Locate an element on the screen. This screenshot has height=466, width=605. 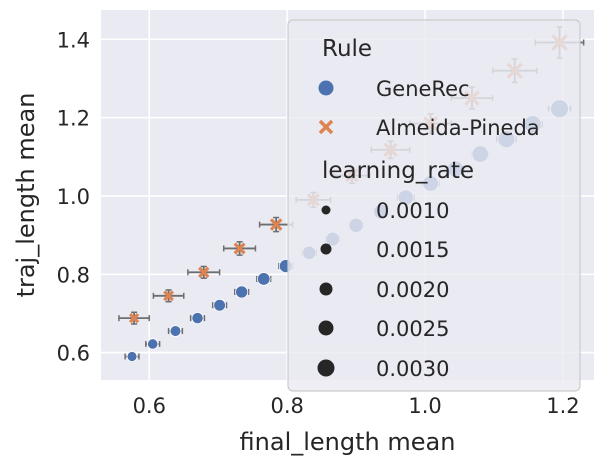
x-tick-label: 0.8 is located at coordinates (286, 406).